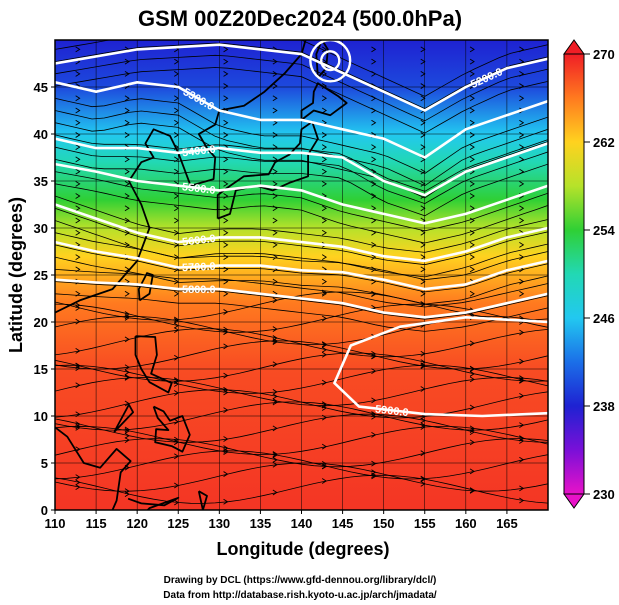  Describe the element at coordinates (199, 290) in the screenshot. I see `height-contour-label: 5800.0` at that location.